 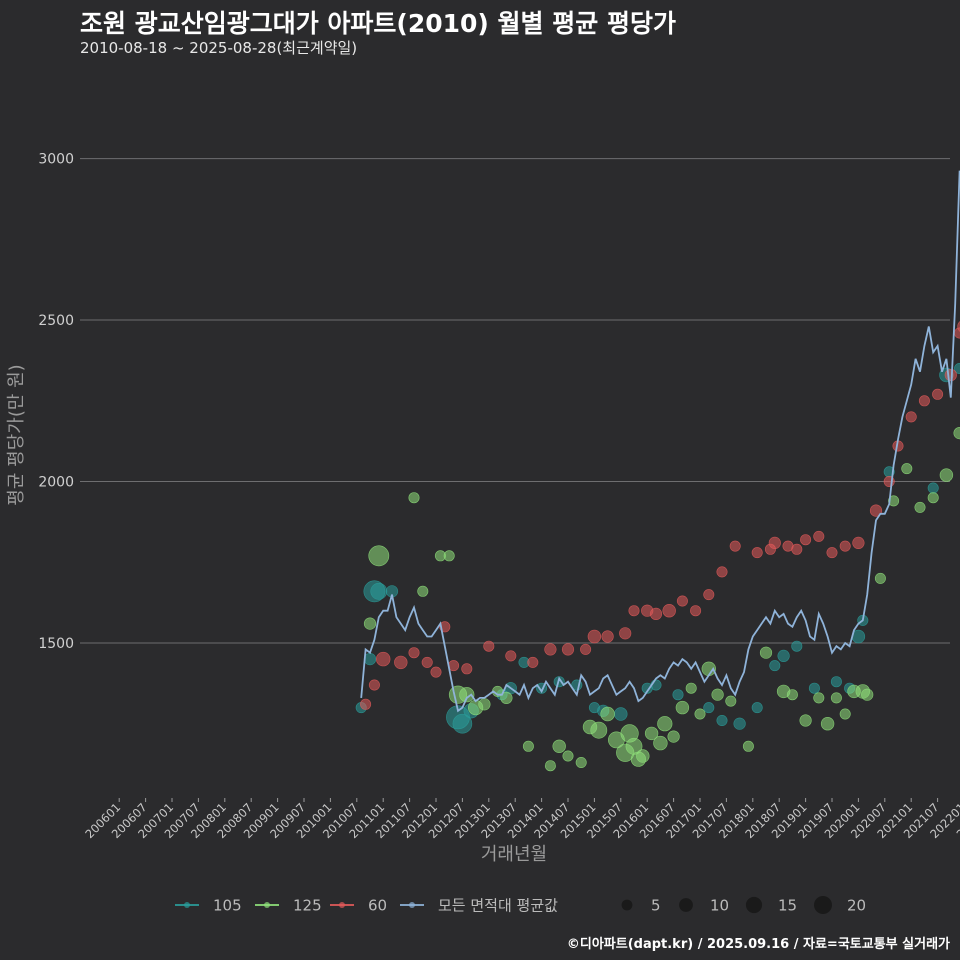 What do you see at coordinates (412, 905) in the screenshot?
I see `legend-dot-avg` at bounding box center [412, 905].